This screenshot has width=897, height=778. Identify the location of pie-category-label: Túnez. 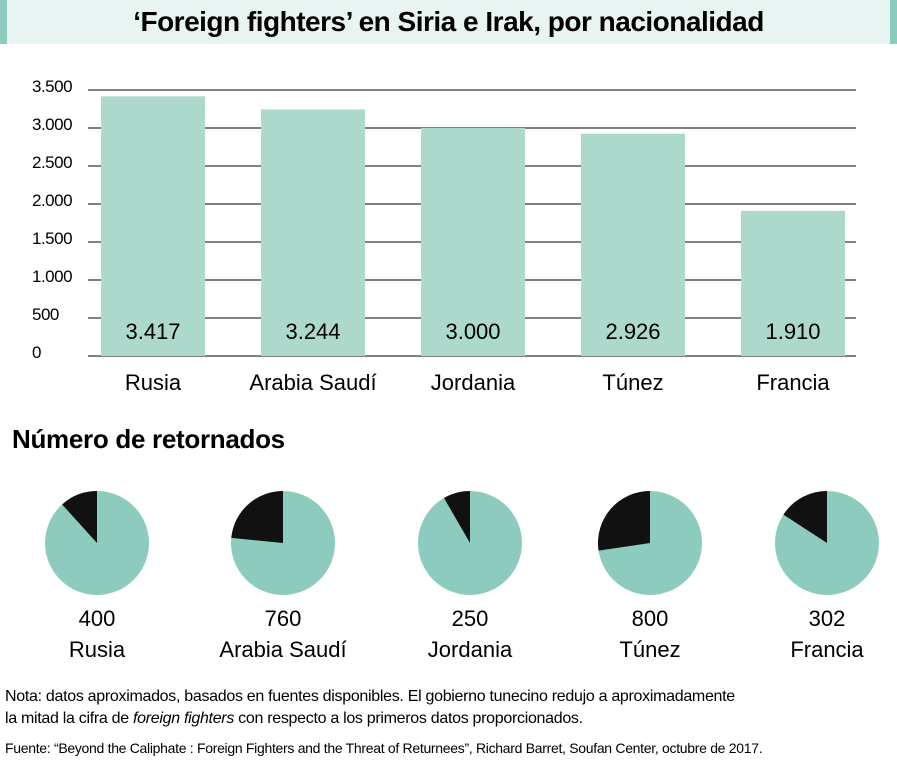
(649, 649).